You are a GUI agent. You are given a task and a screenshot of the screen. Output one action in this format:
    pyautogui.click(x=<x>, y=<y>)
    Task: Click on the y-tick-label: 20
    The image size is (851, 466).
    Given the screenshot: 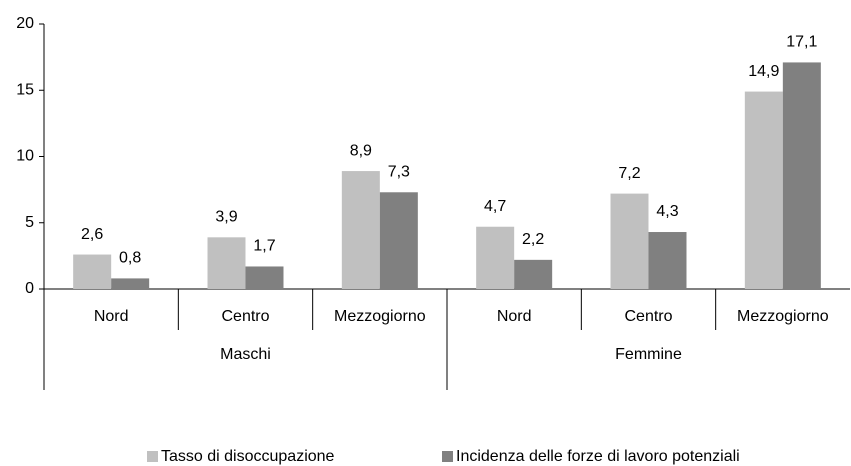 What is the action you would take?
    pyautogui.click(x=25, y=23)
    